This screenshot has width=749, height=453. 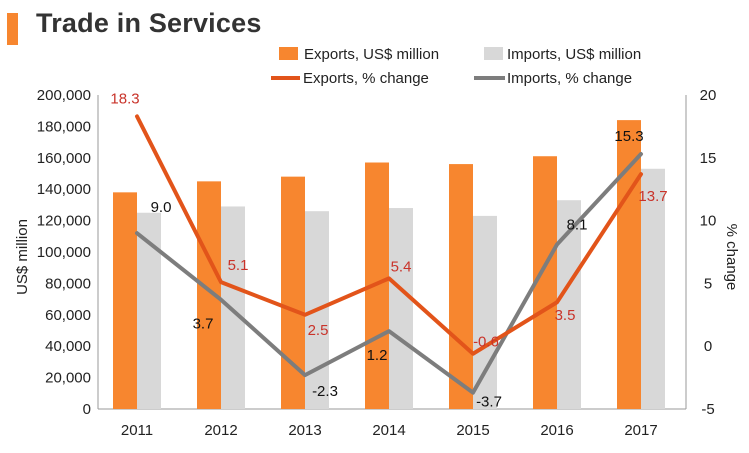 What do you see at coordinates (486, 342) in the screenshot?
I see `exports-change-data-label: -0.6` at bounding box center [486, 342].